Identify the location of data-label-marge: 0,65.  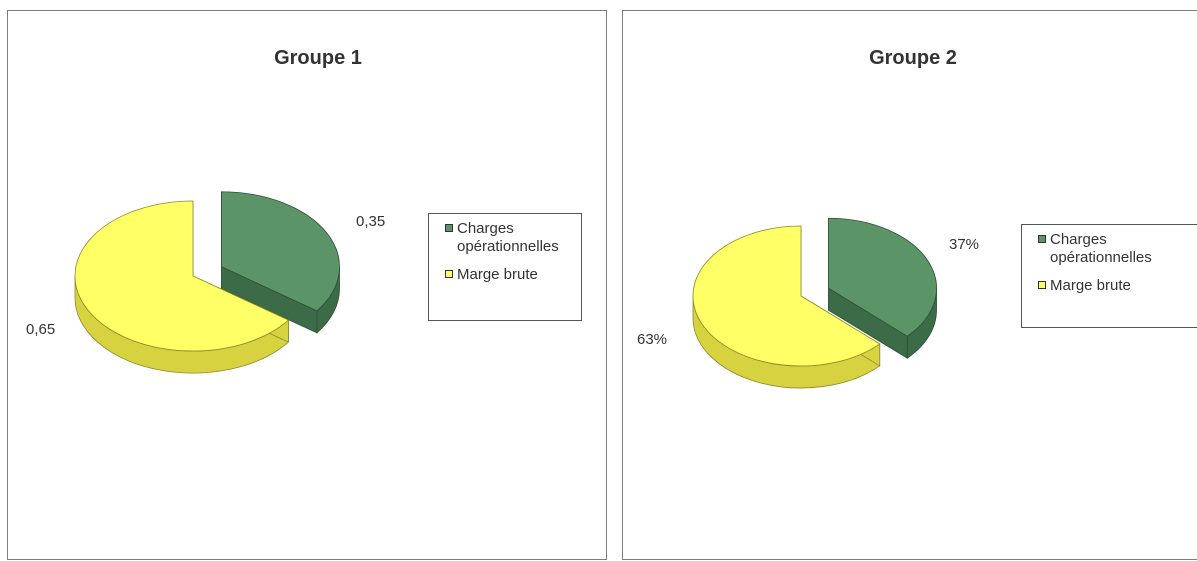
(40, 329).